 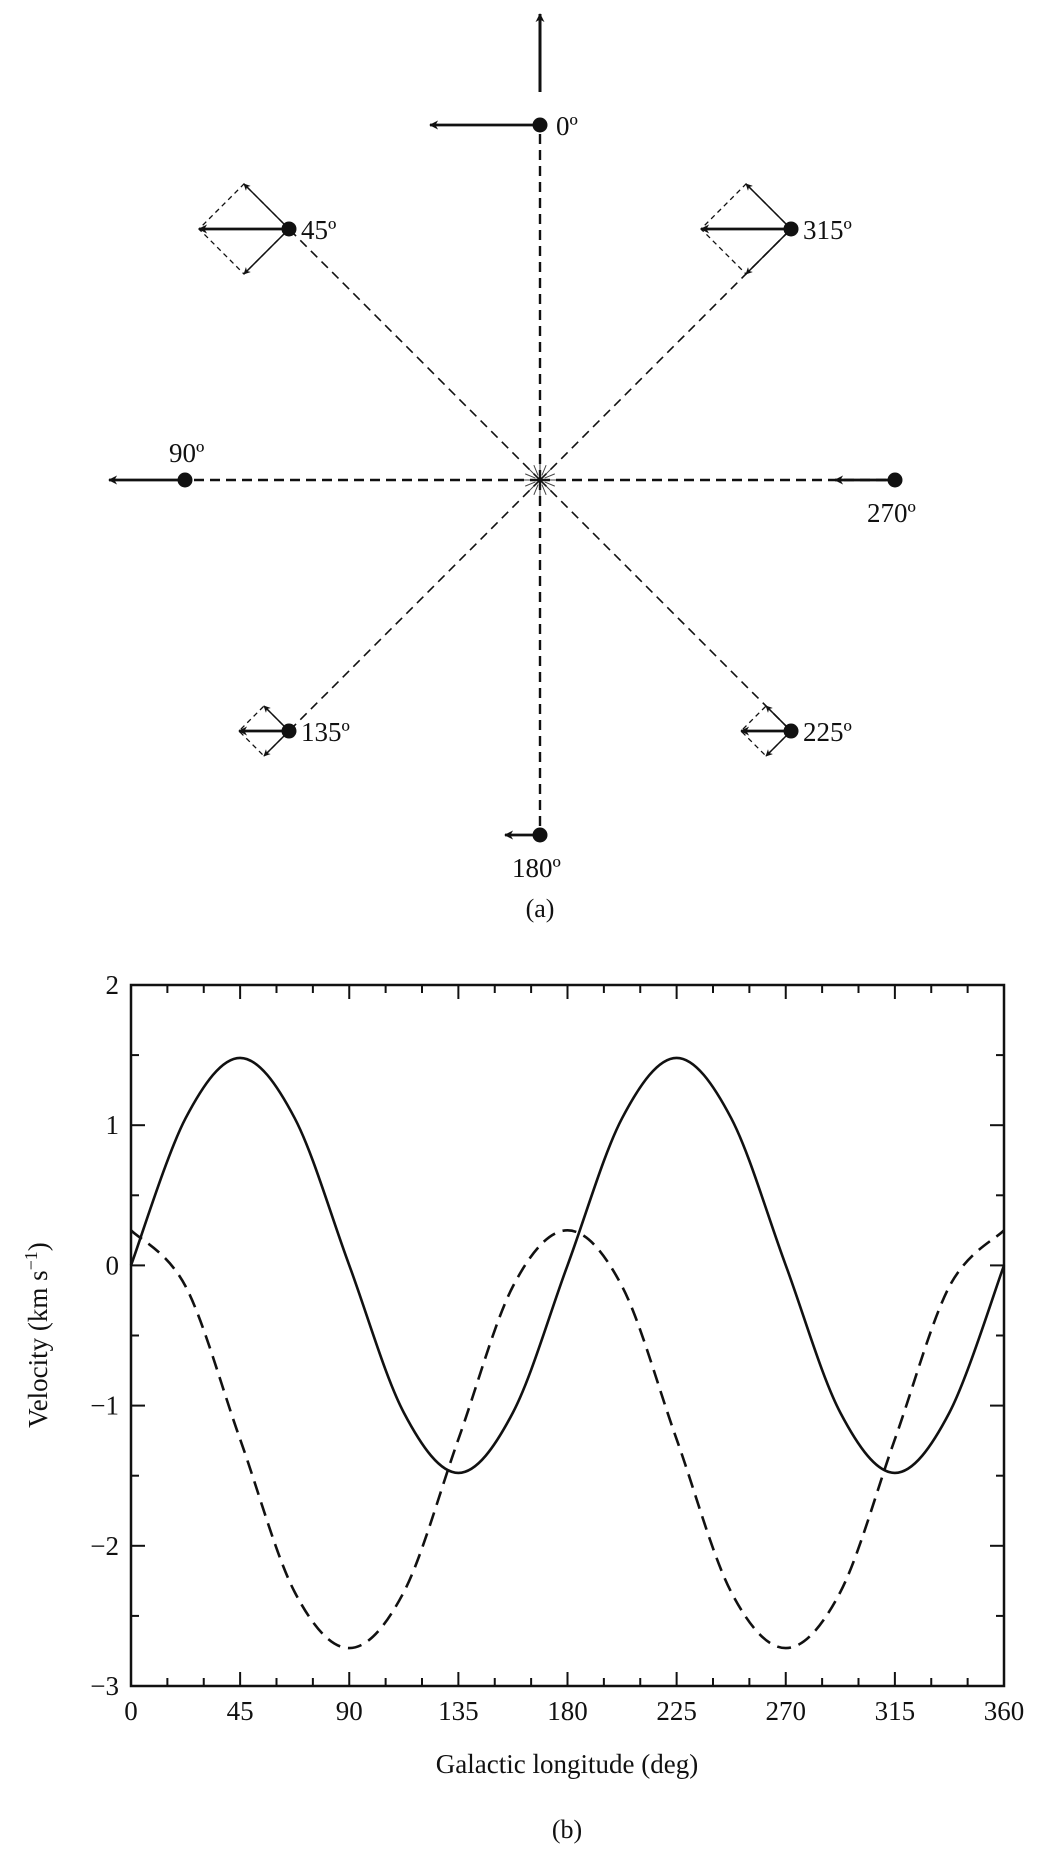 I want to click on x-tick-label: 0, so click(x=131, y=1711).